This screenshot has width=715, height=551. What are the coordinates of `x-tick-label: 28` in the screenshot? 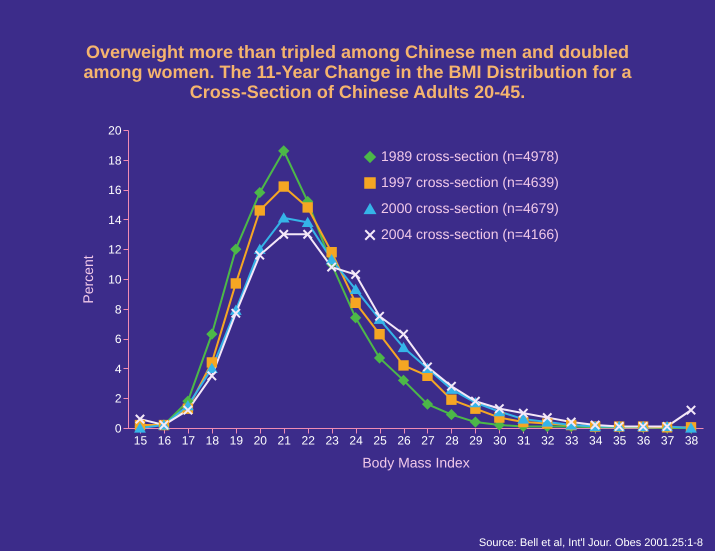 It's located at (452, 441).